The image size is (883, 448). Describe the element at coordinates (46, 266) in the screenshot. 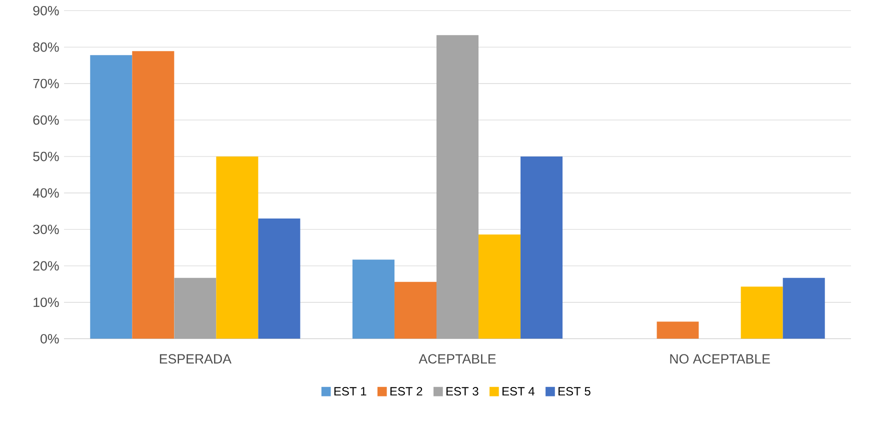

I see `y-tick-label: 20%` at that location.